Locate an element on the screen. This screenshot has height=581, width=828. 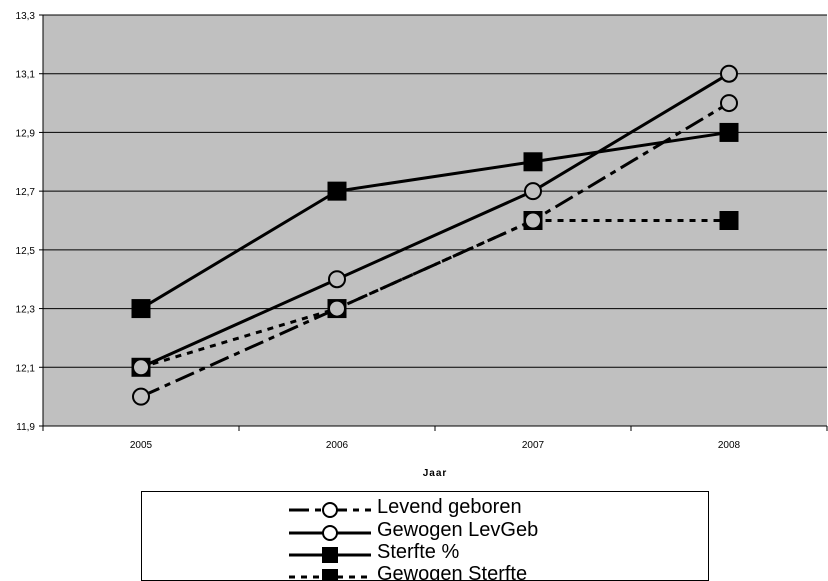
legend-item-sterfte: Sterfte % is located at coordinates (457, 553).